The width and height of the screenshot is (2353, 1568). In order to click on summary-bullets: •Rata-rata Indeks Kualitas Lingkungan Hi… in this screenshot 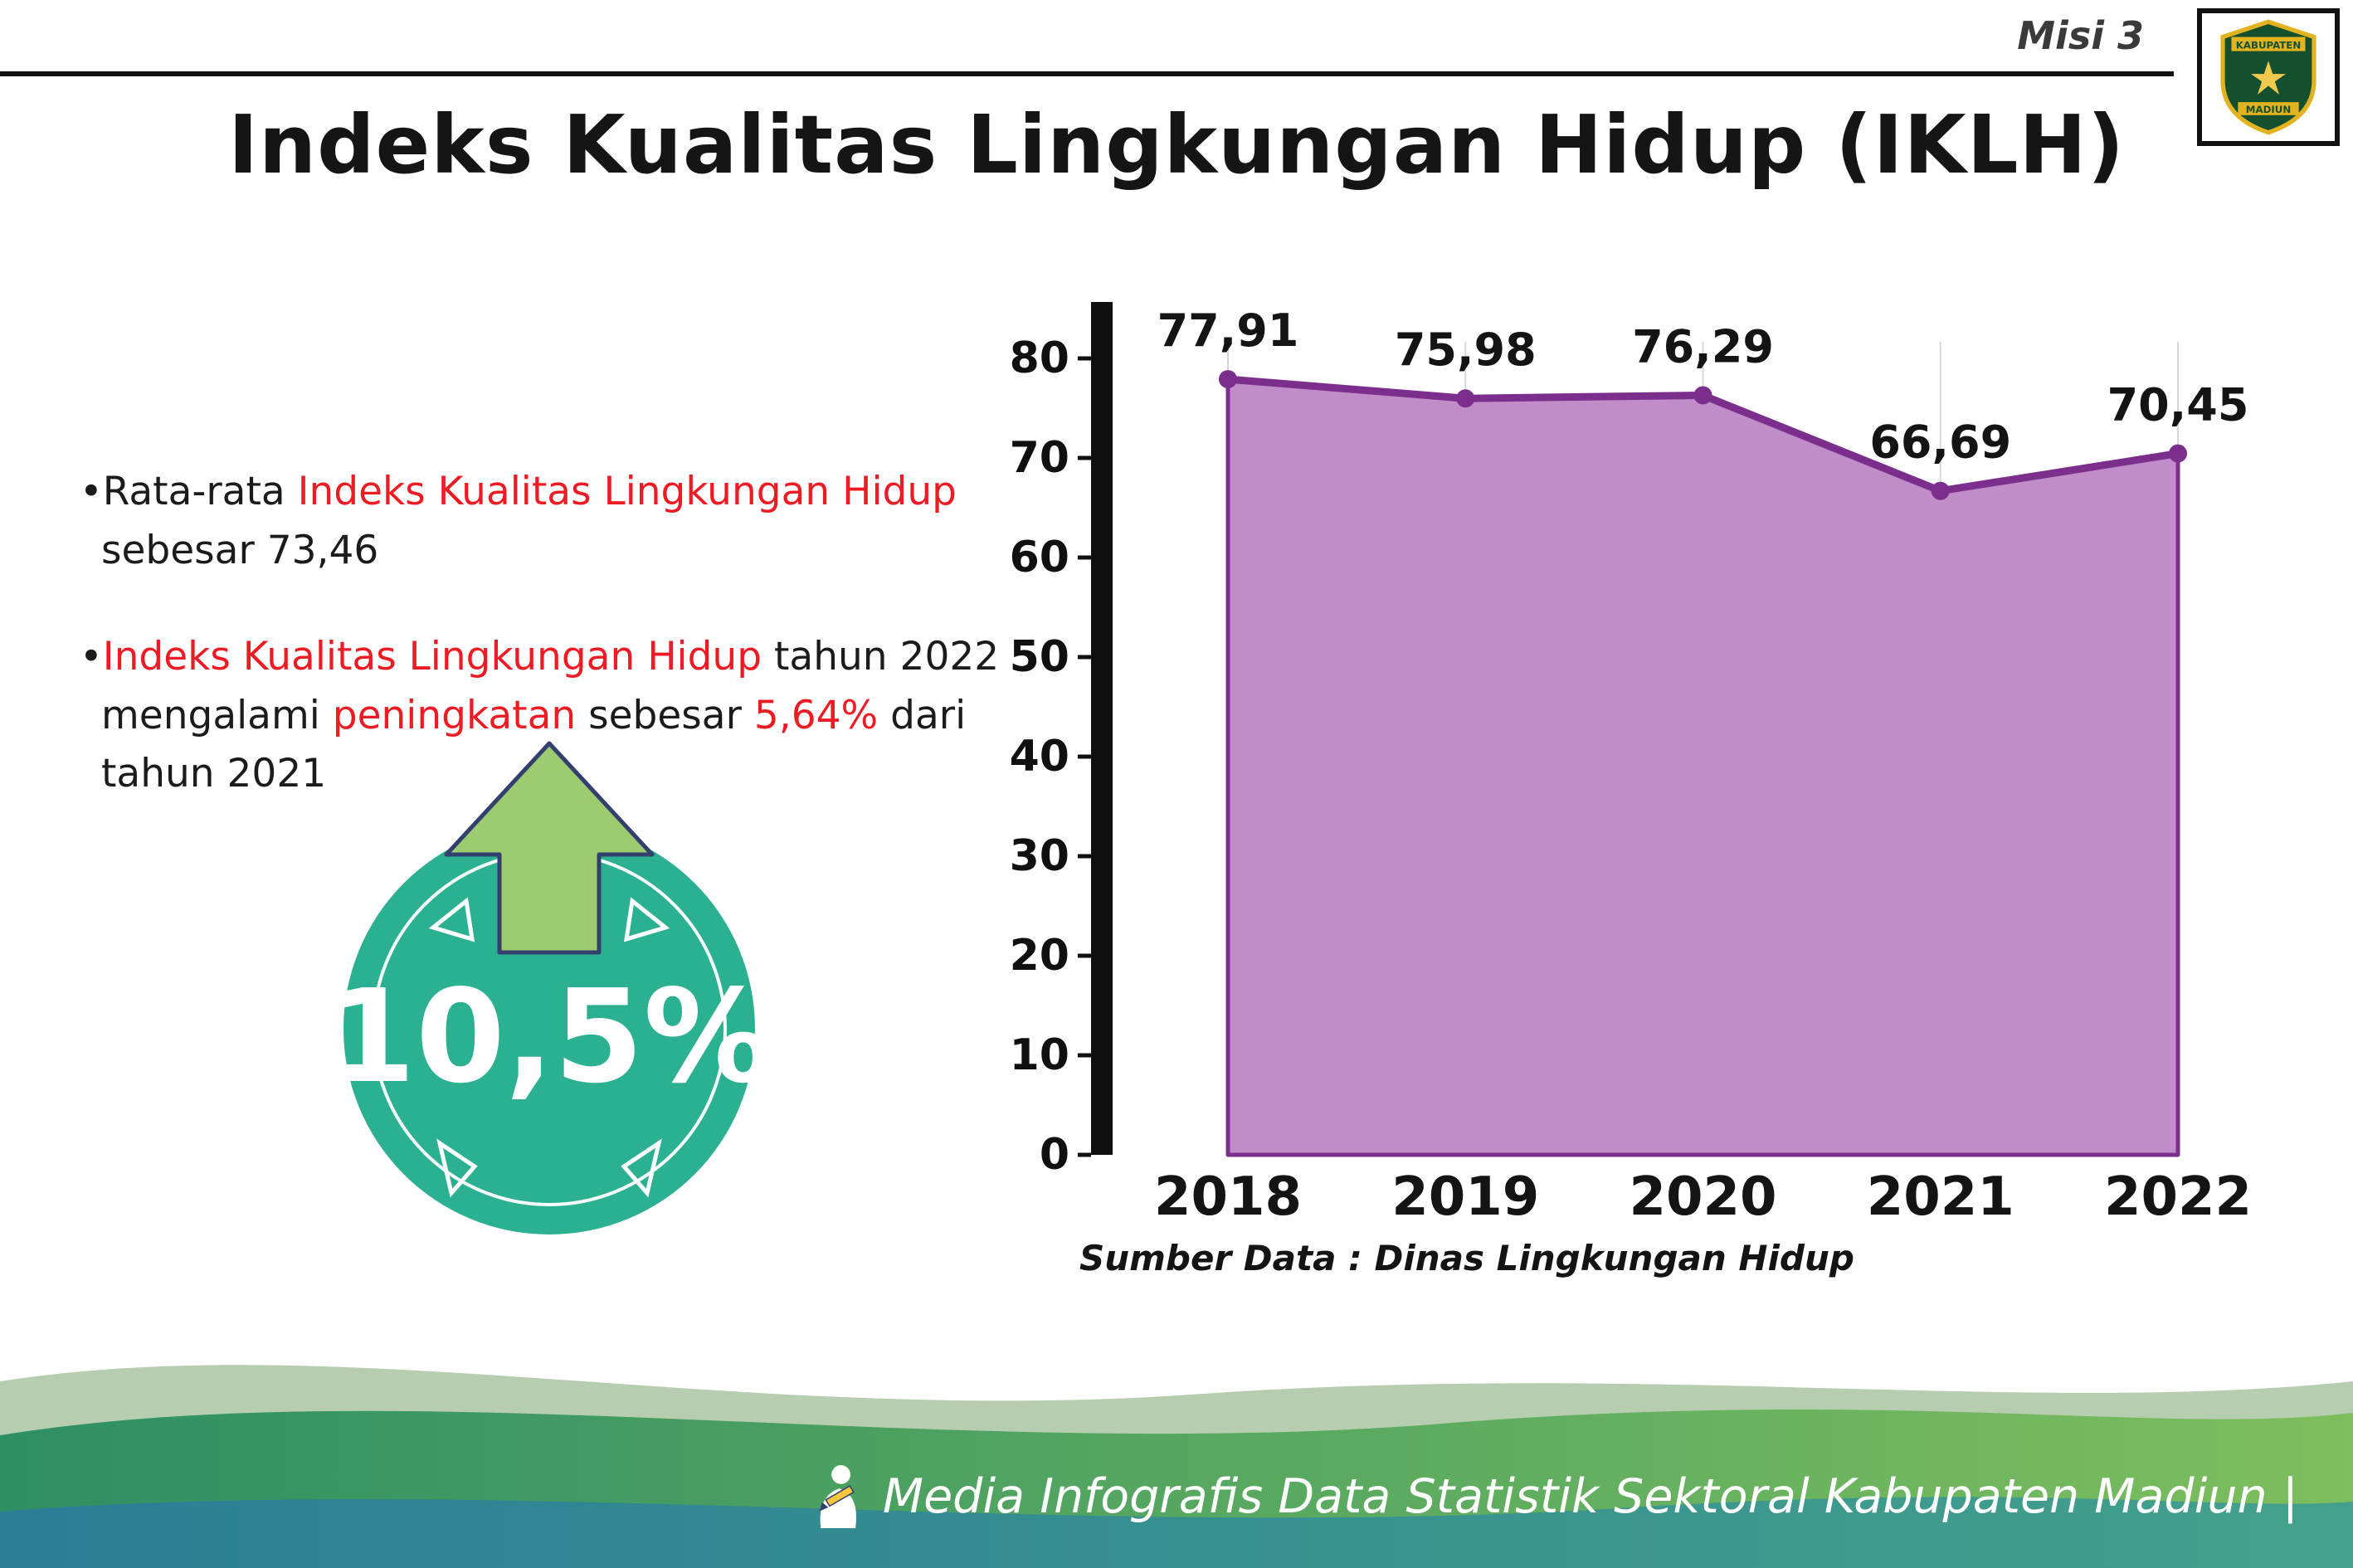, I will do `click(544, 657)`.